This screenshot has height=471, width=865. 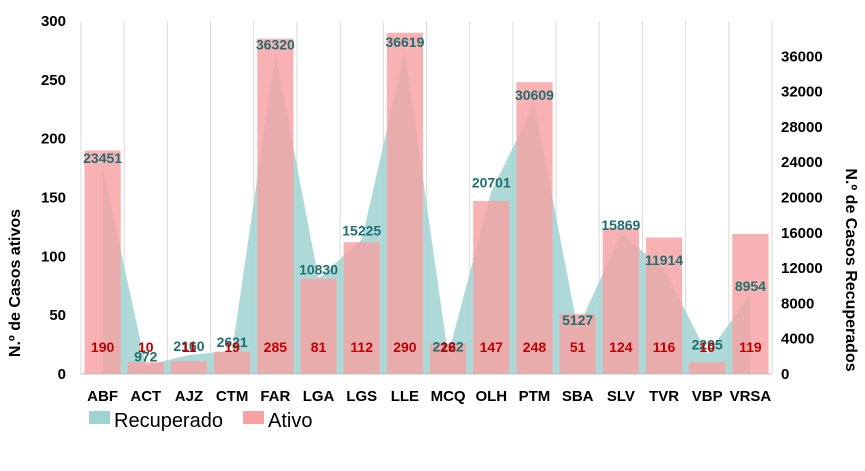 I want to click on data-label-recuperado: 5127, so click(x=577, y=320).